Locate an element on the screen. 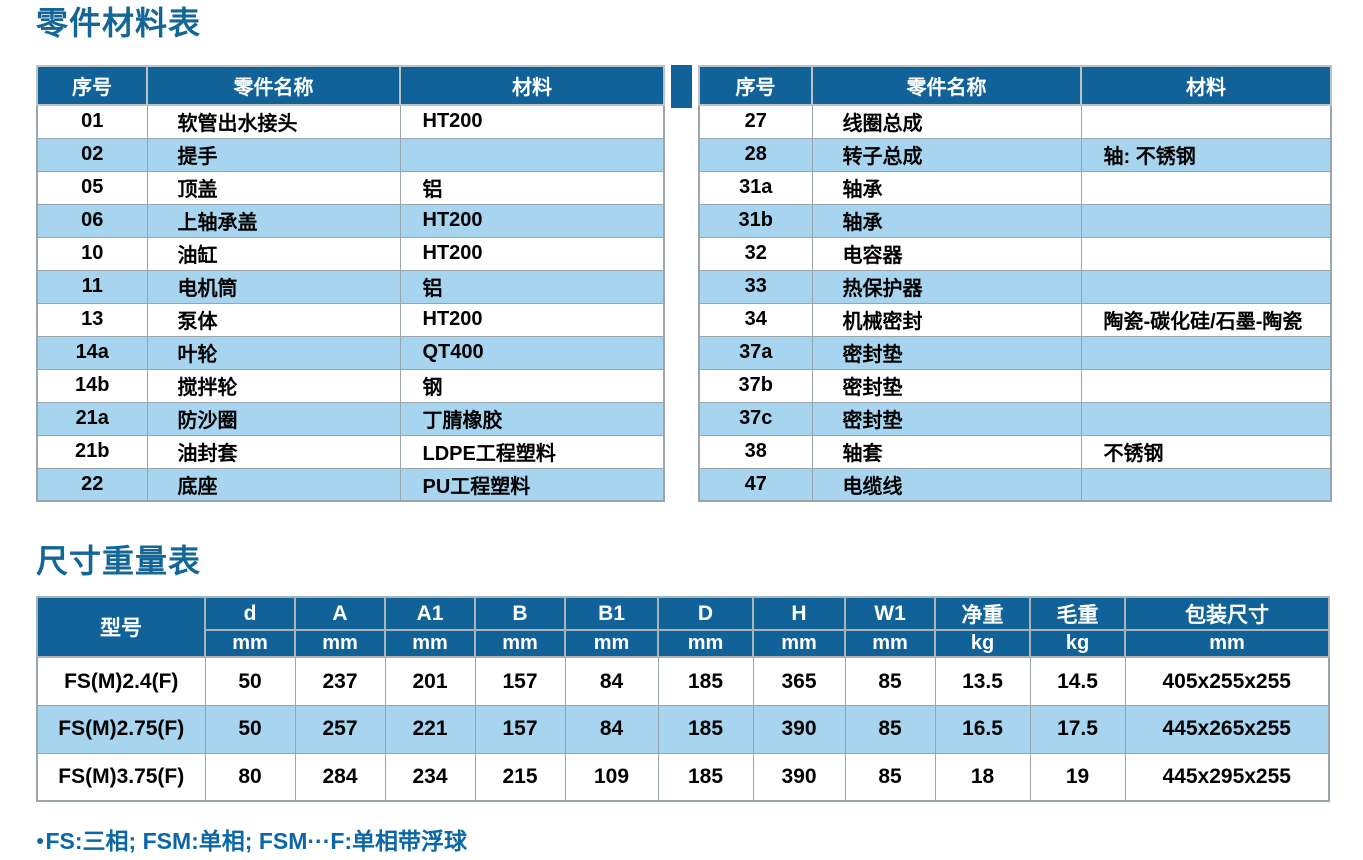  part-no-cell: 37a is located at coordinates (755, 352).